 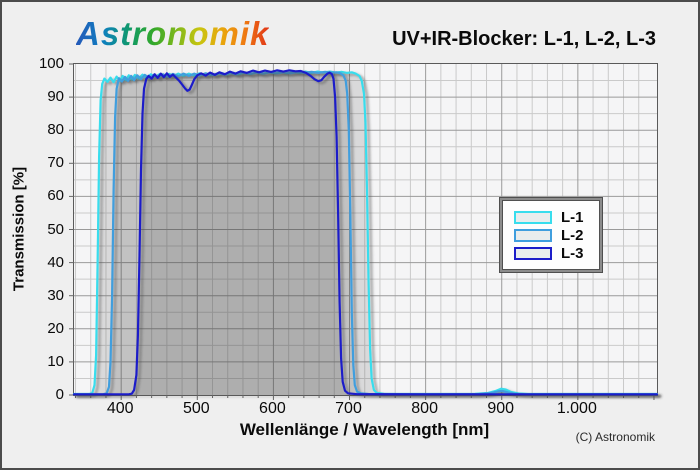 What do you see at coordinates (557, 253) in the screenshot?
I see `legend-item-l3: L-3` at bounding box center [557, 253].